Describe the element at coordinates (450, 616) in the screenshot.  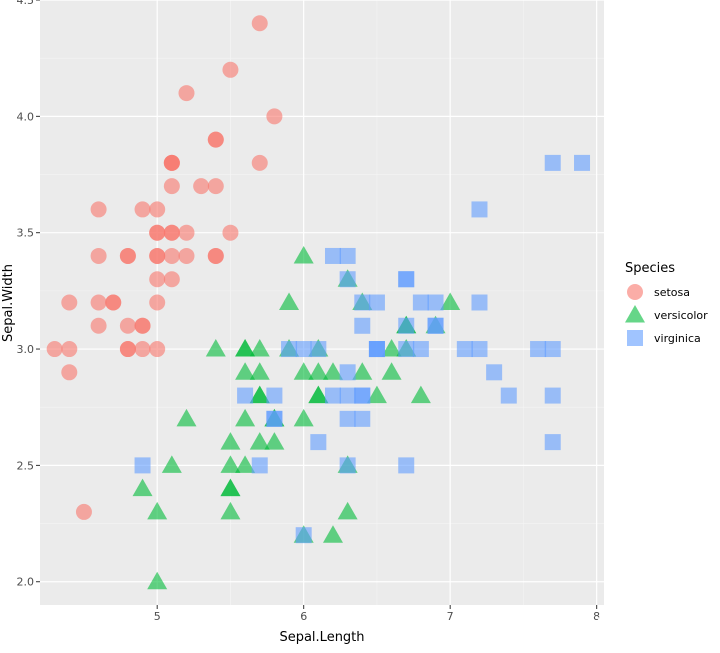
I see `x-tick-label: 7` at that location.